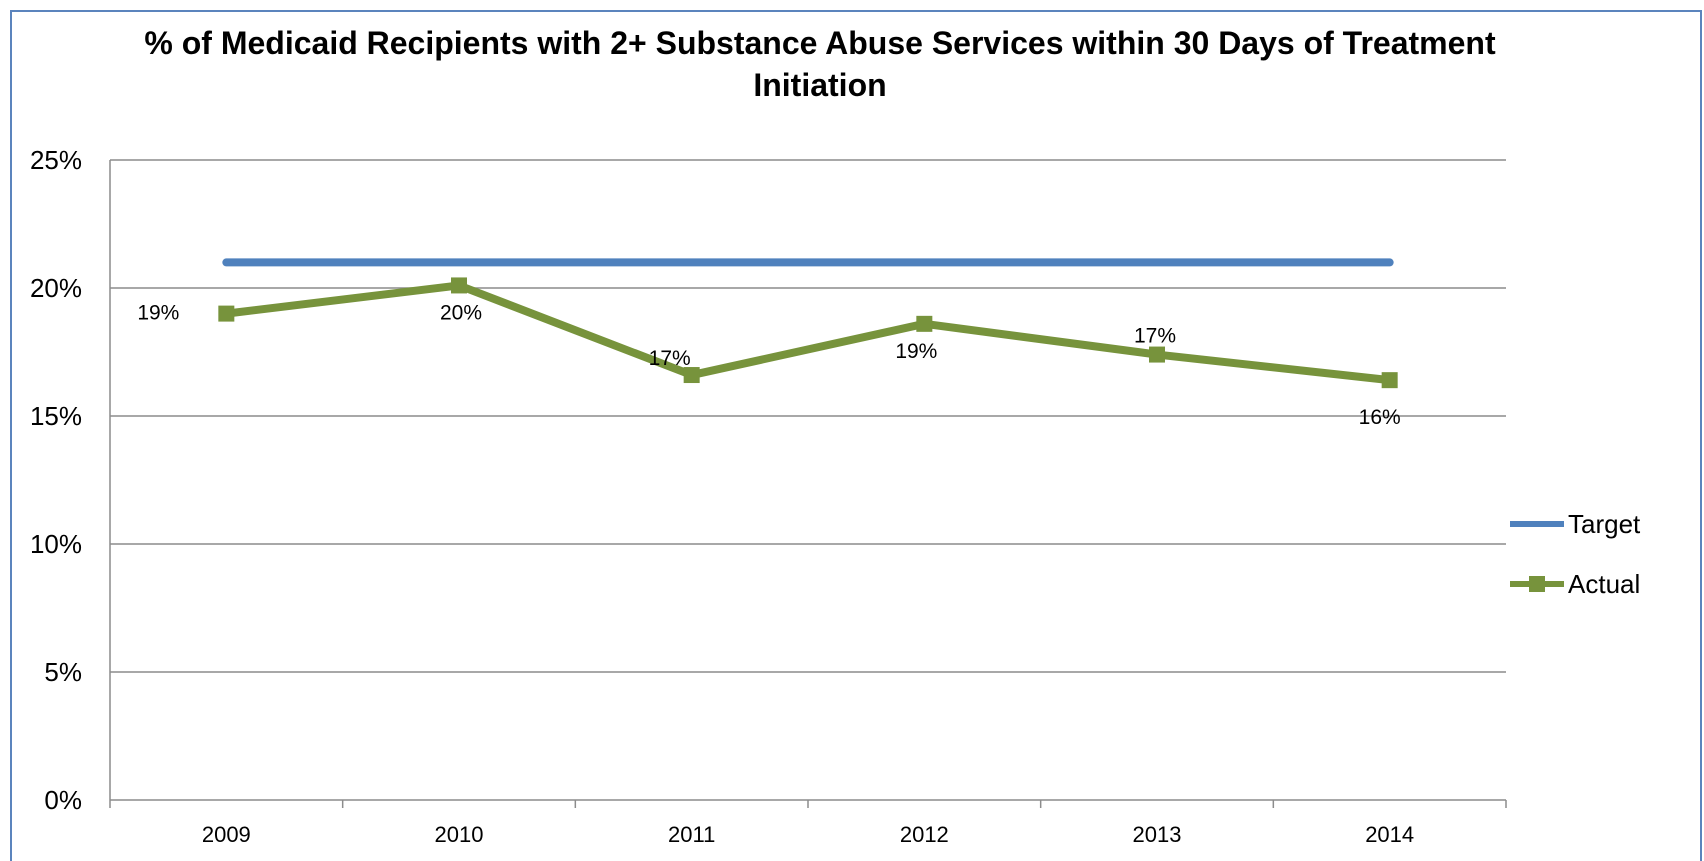 The height and width of the screenshot is (861, 1704). Describe the element at coordinates (924, 834) in the screenshot. I see `x-tick-label: 2012` at that location.